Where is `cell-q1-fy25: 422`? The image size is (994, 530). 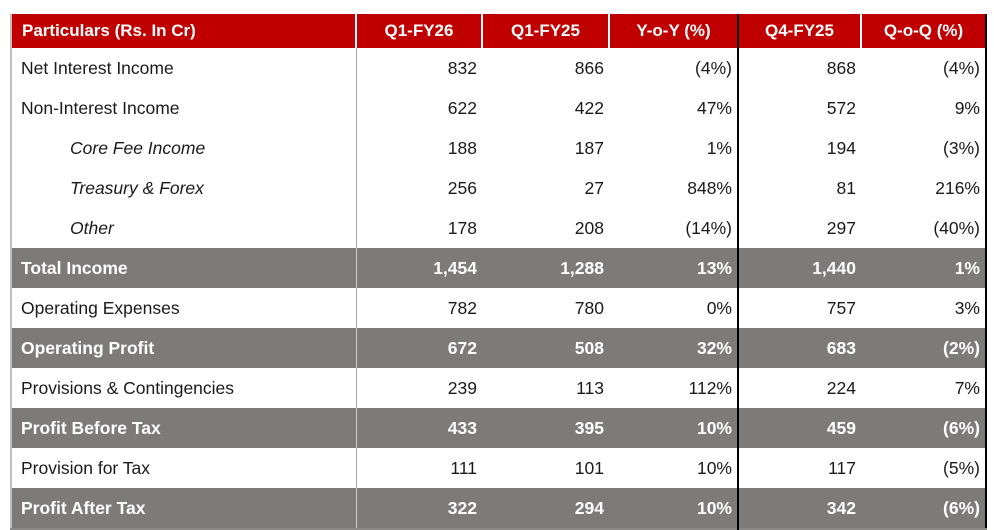
cell-q1-fy25: 422 is located at coordinates (545, 108).